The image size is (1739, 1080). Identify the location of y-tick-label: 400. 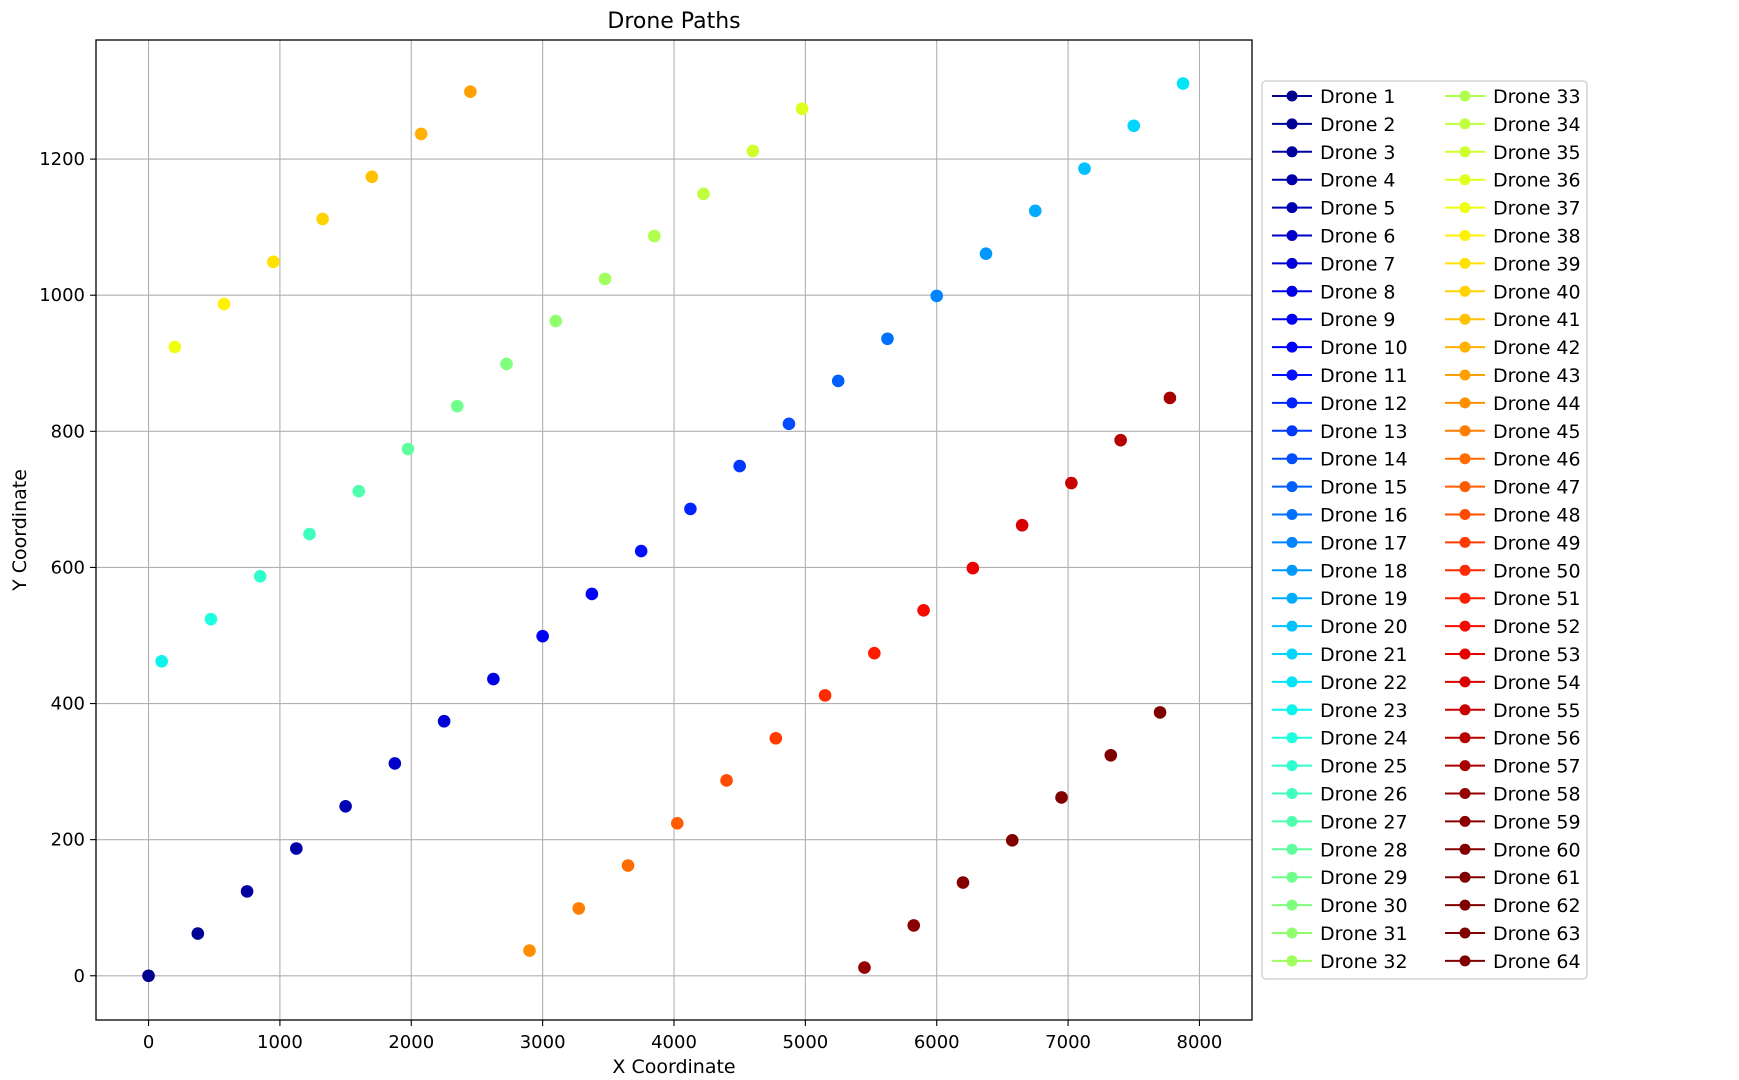
(68, 704).